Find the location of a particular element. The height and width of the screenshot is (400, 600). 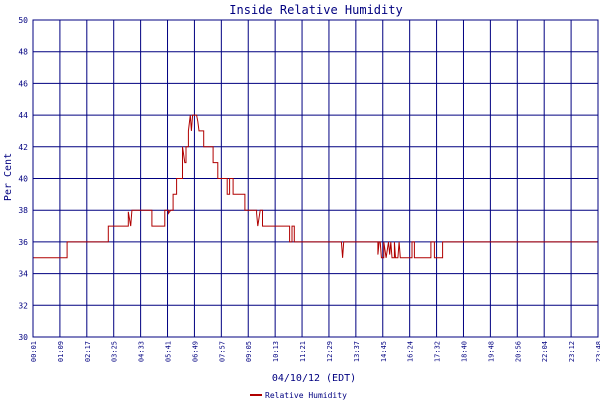

y-tick-label: 30 is located at coordinates (23, 337).